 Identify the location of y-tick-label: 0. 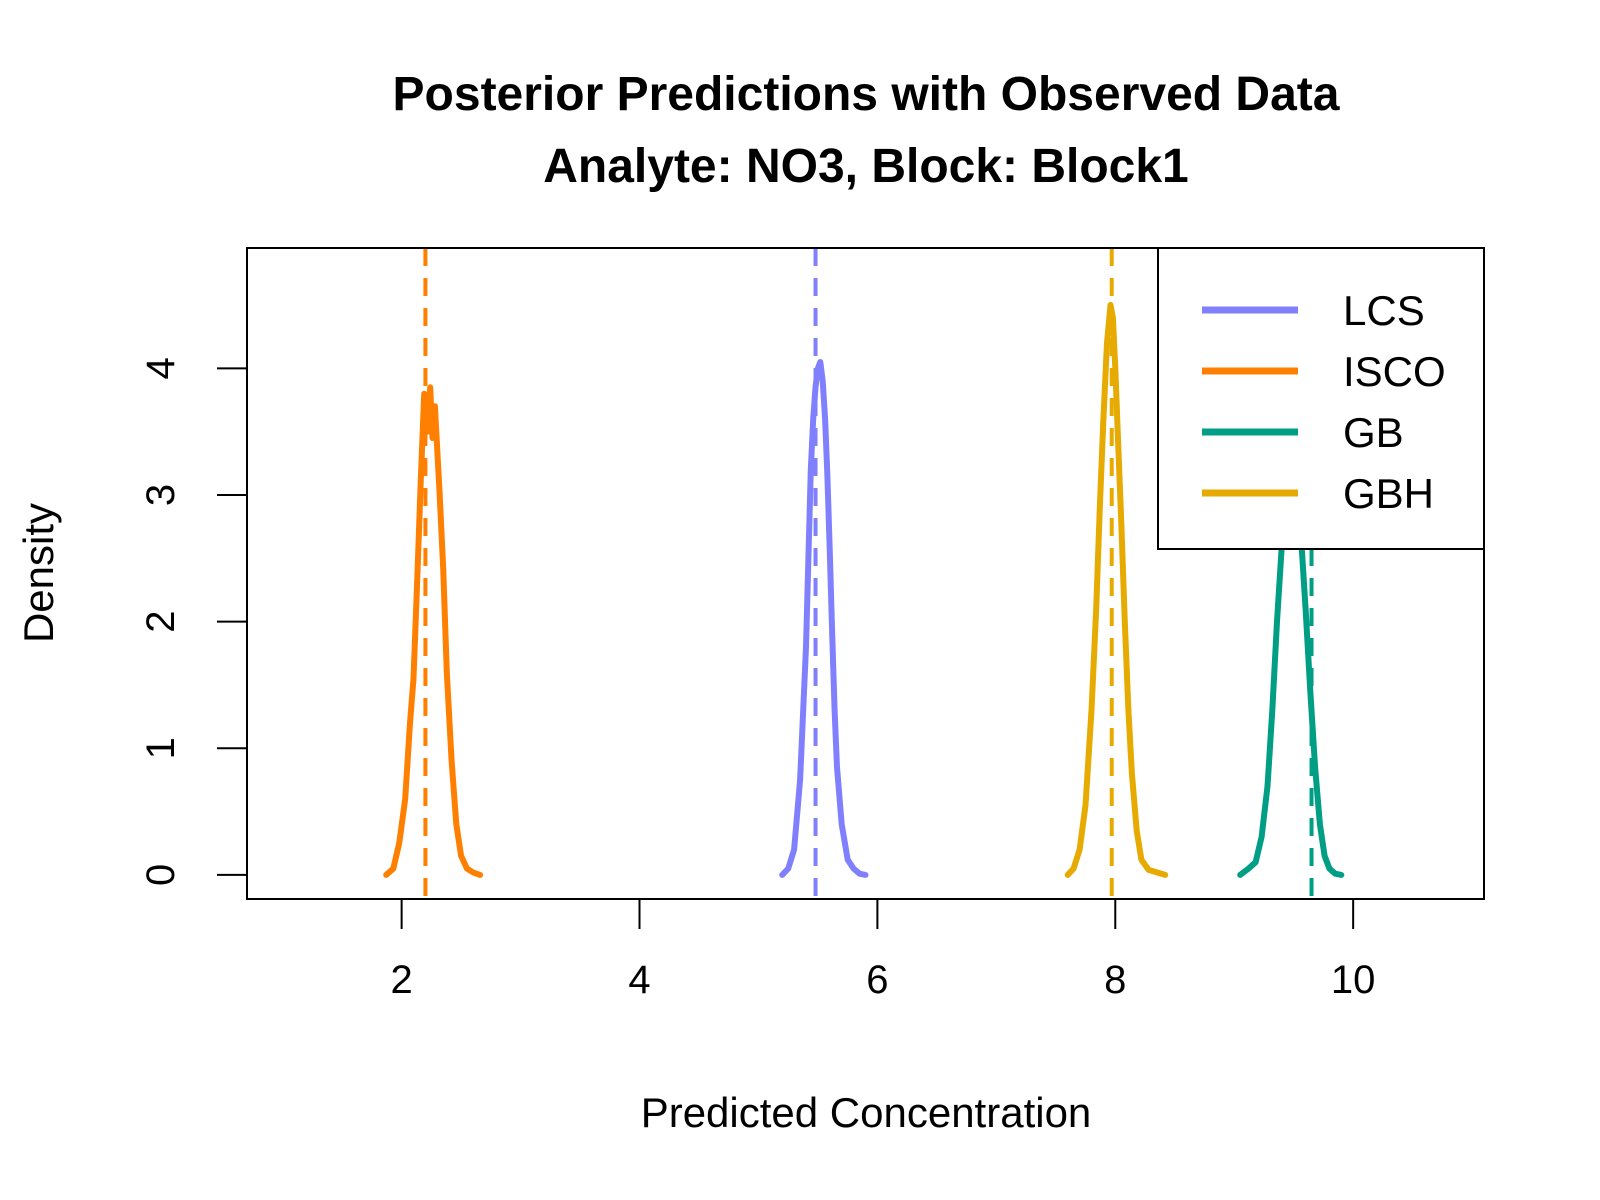
(161, 875).